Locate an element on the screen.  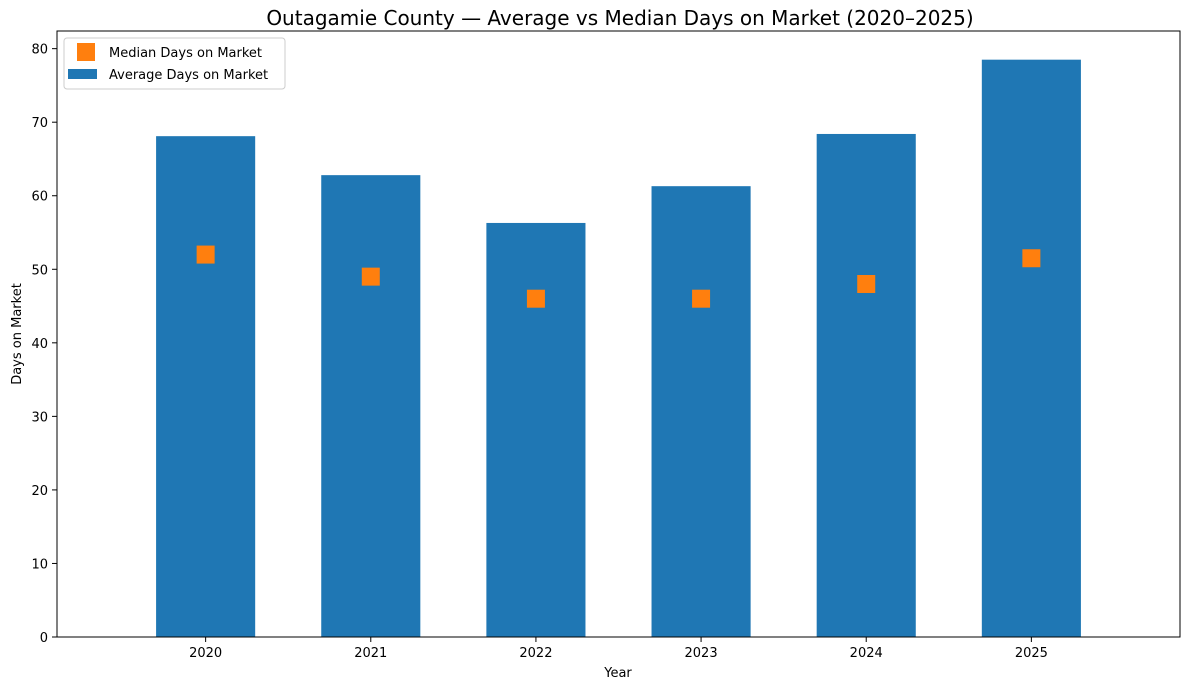
y-axis: 0 10 20 30 40 50 60 70 80 is located at coordinates (44, 344).